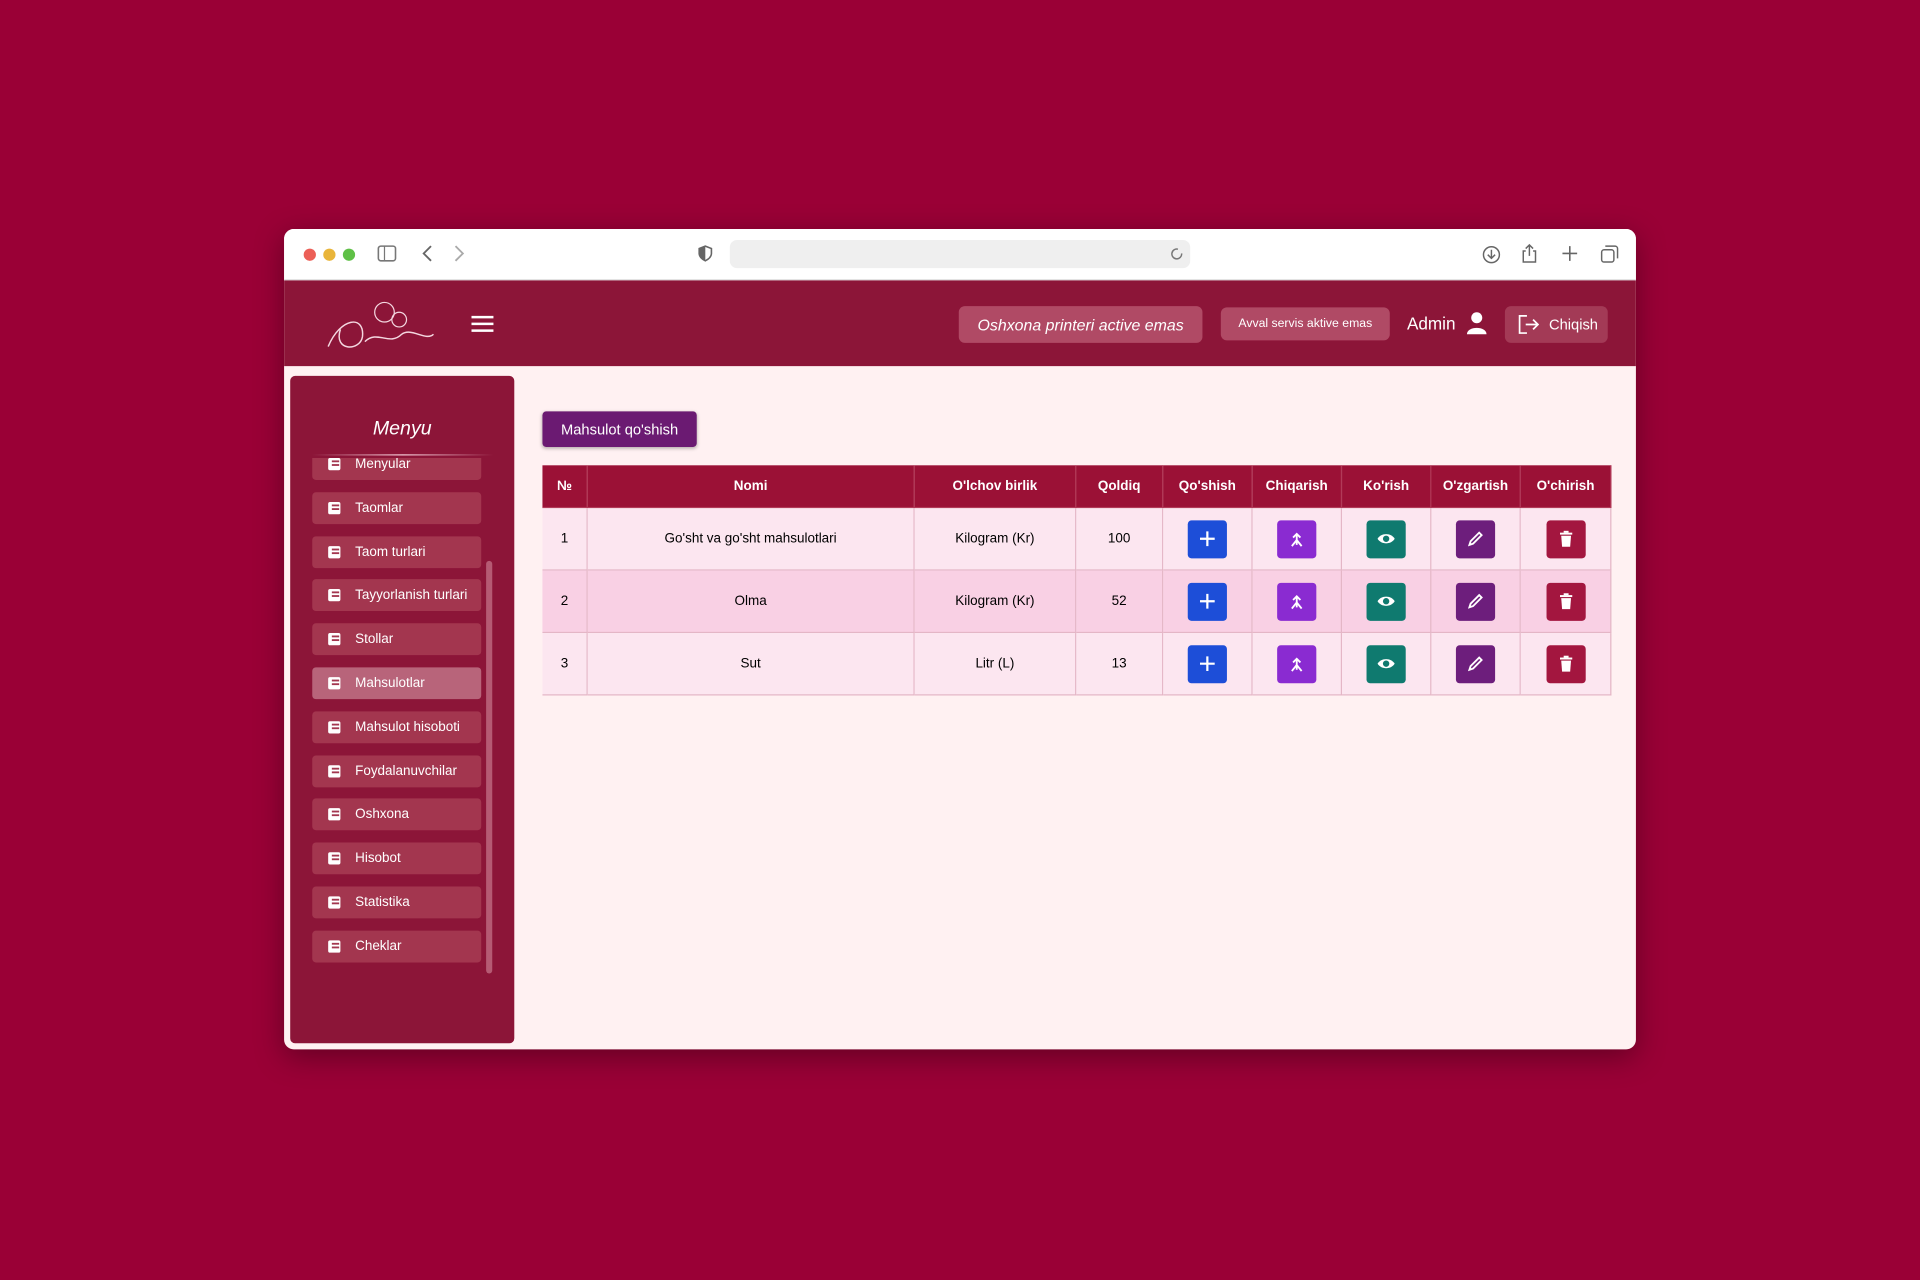 The image size is (1920, 1280). What do you see at coordinates (397, 814) in the screenshot?
I see `menu-item: Oshxona` at bounding box center [397, 814].